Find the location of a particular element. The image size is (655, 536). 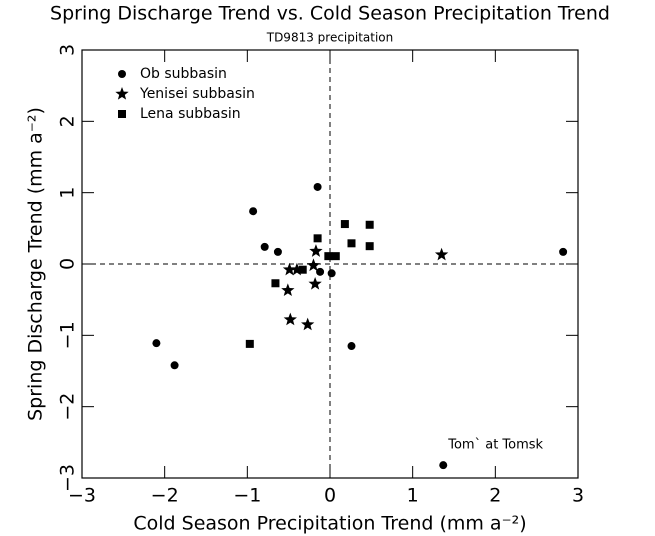

y-tick-label: 2 is located at coordinates (68, 121).